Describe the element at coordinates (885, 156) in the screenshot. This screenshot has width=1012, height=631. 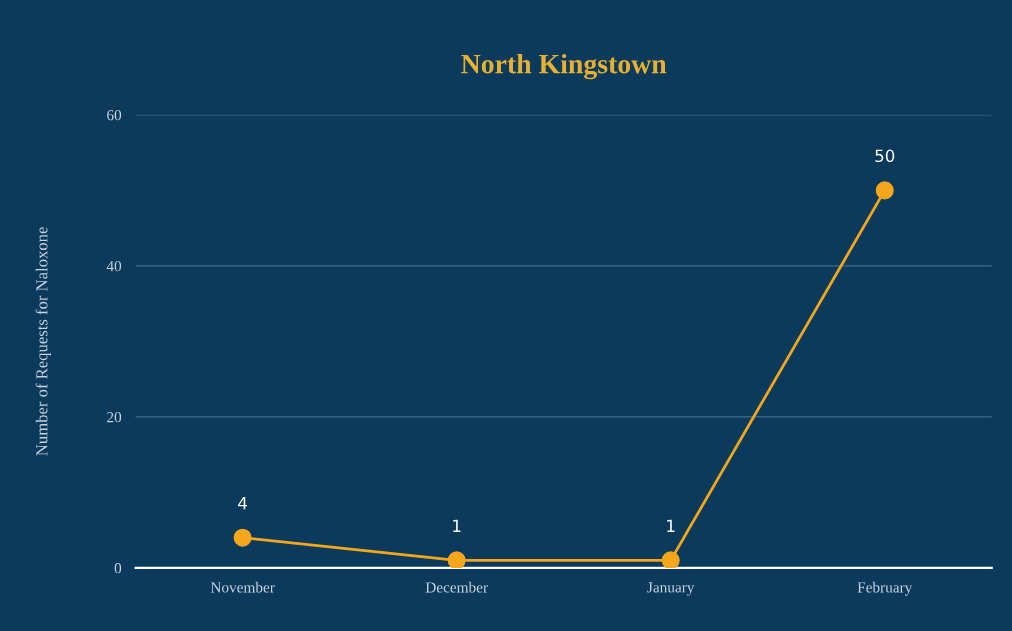
I see `data-label: 50` at that location.